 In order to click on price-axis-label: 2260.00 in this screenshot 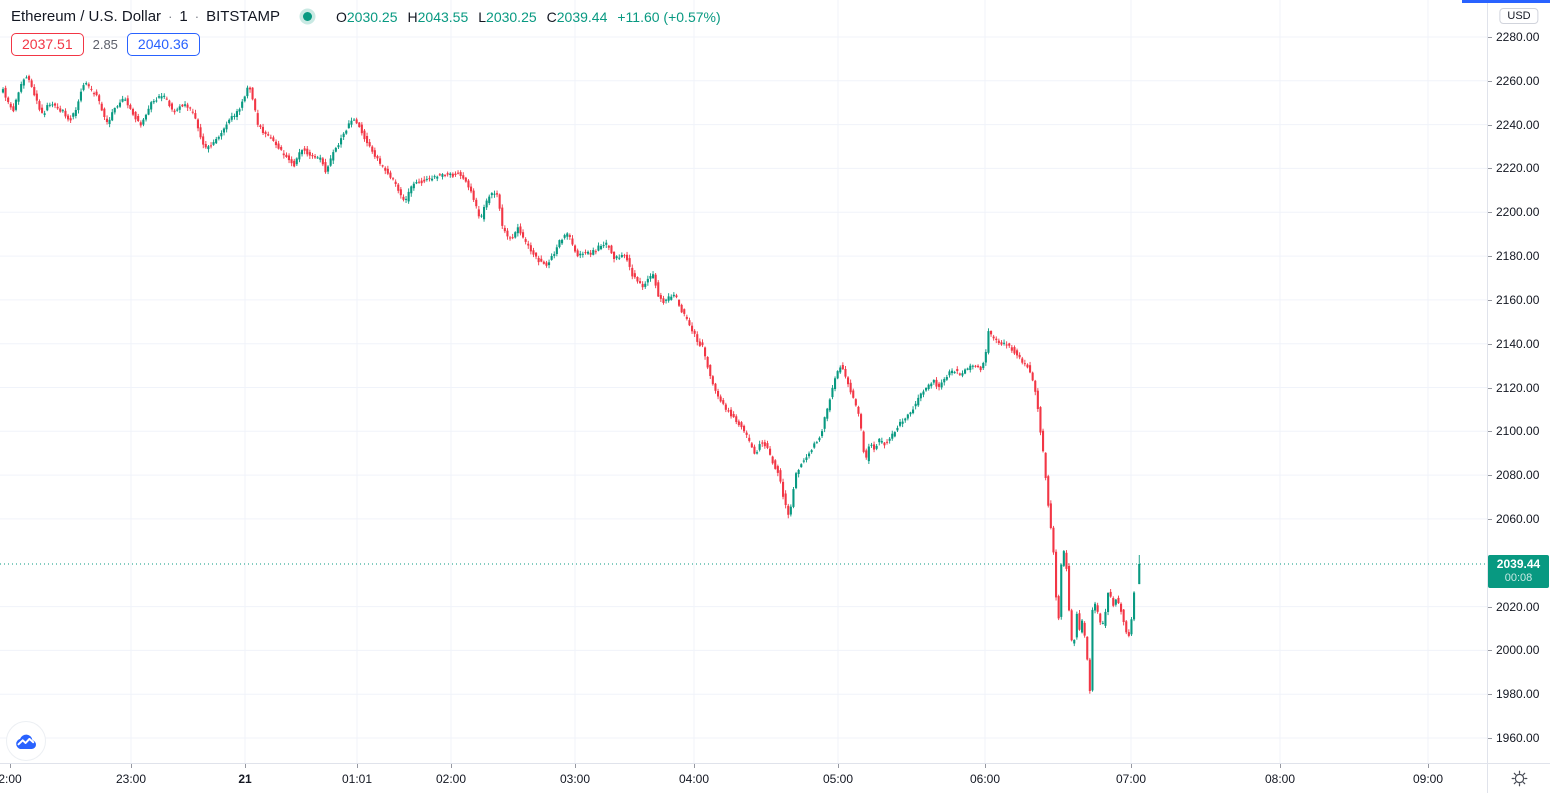, I will do `click(1518, 80)`.